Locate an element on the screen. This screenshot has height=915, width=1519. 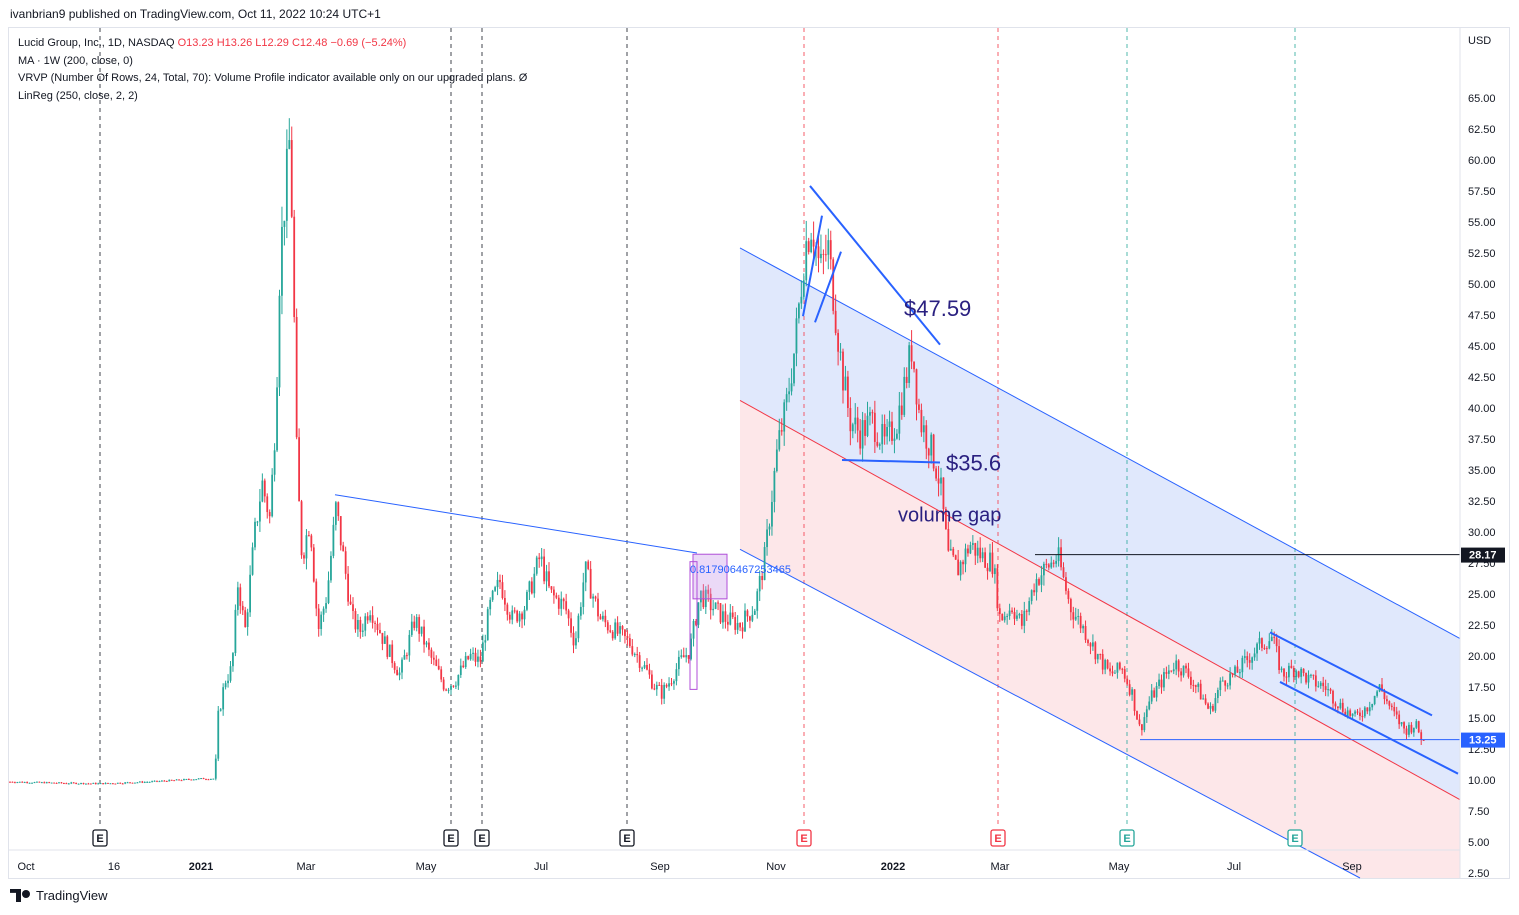
trendline-wedge-top is located at coordinates (875, 265).